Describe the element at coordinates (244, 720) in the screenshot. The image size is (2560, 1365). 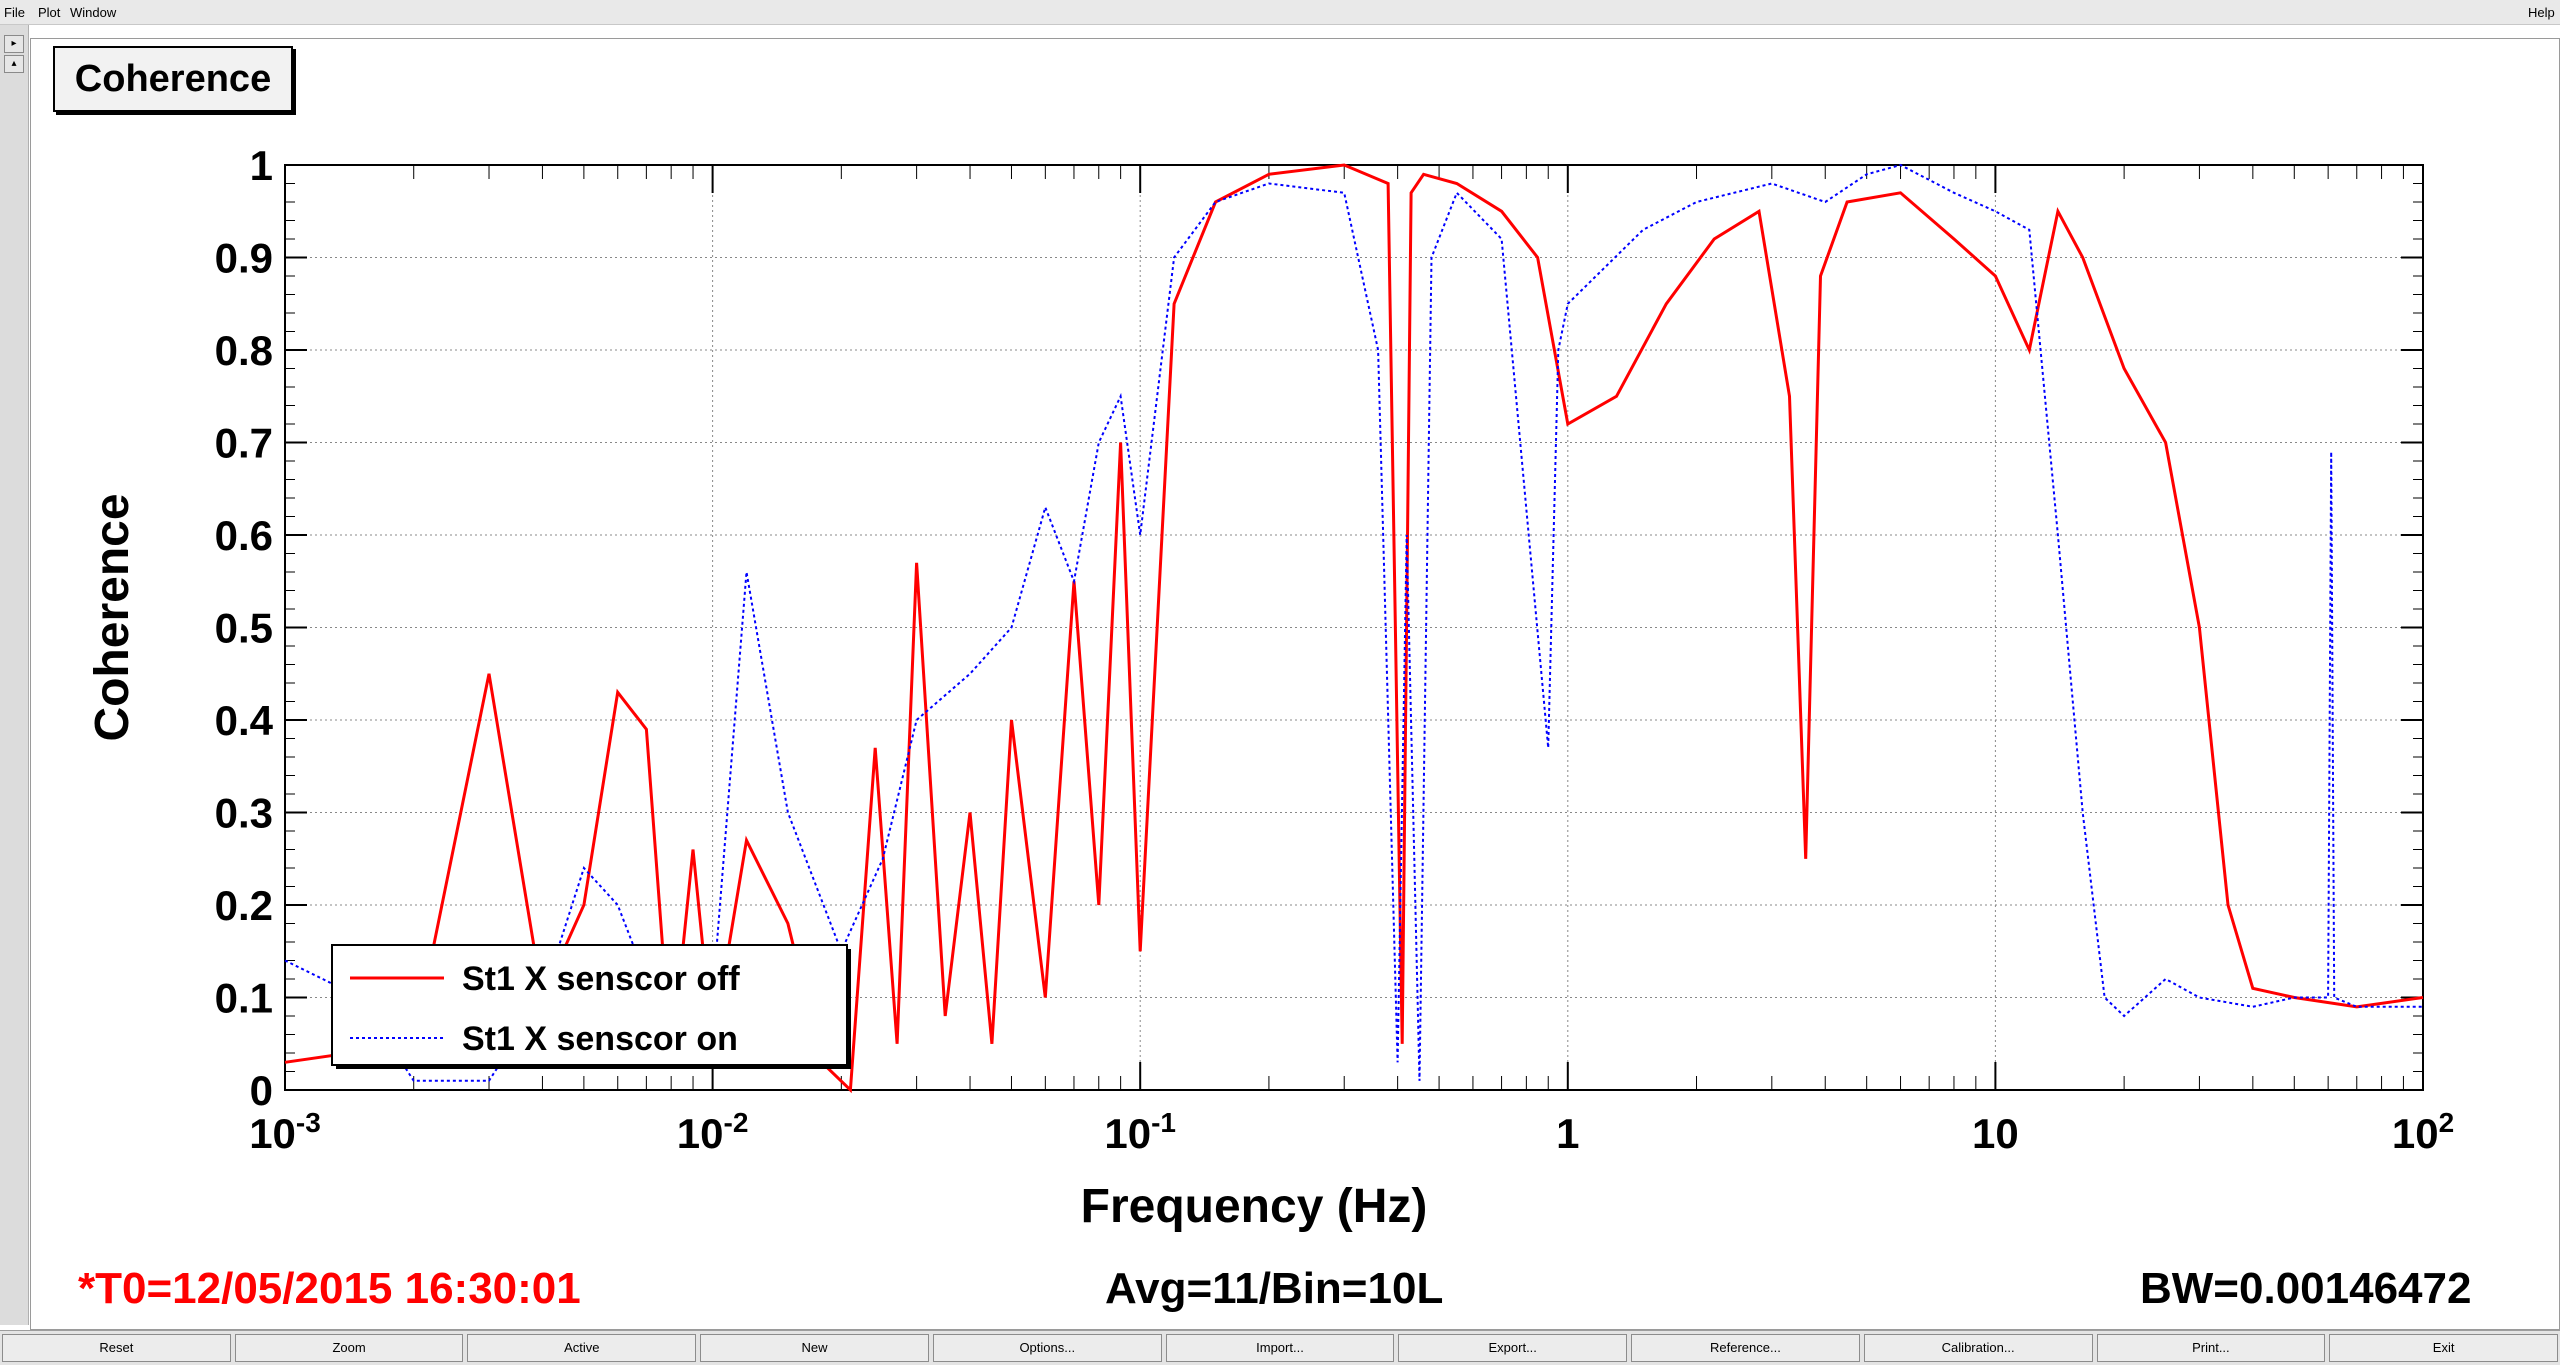
I see `y-tick-label: 0.4` at that location.